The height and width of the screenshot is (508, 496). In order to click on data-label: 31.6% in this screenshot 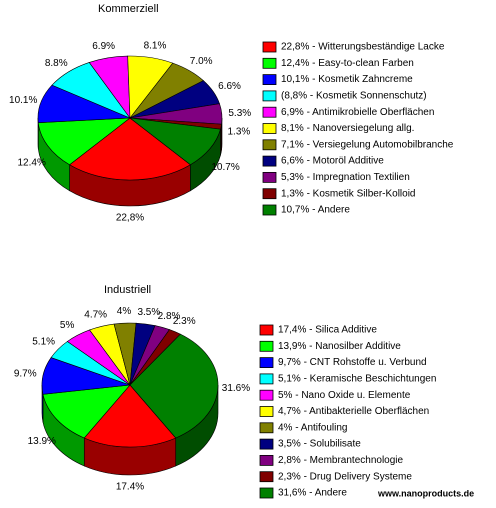, I will do `click(236, 388)`.